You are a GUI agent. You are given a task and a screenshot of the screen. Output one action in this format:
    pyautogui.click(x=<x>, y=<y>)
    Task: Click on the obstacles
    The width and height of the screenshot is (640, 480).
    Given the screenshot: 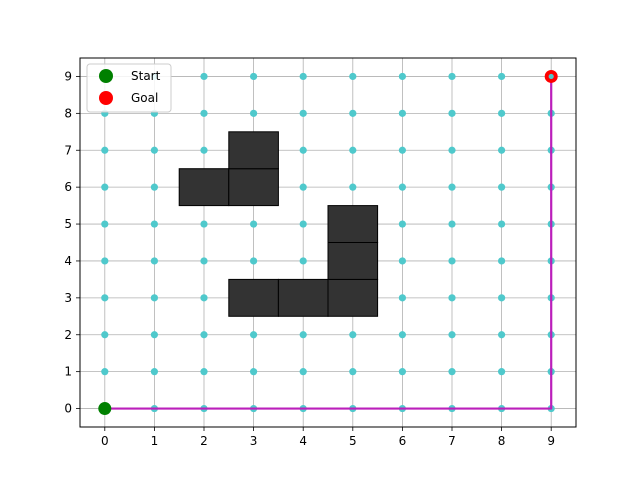 What is the action you would take?
    pyautogui.click(x=278, y=224)
    